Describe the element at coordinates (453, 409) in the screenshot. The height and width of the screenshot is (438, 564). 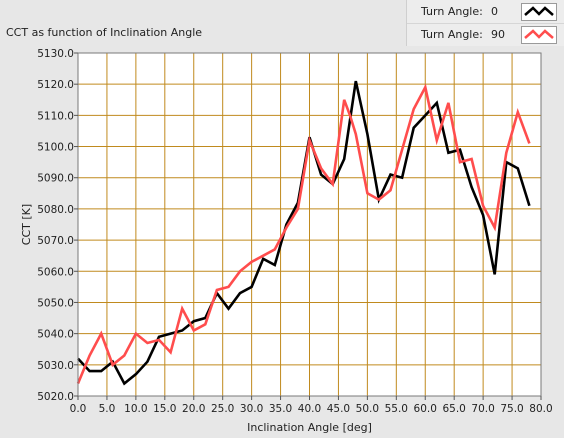
I see `x-tick-label: 65.0` at that location.